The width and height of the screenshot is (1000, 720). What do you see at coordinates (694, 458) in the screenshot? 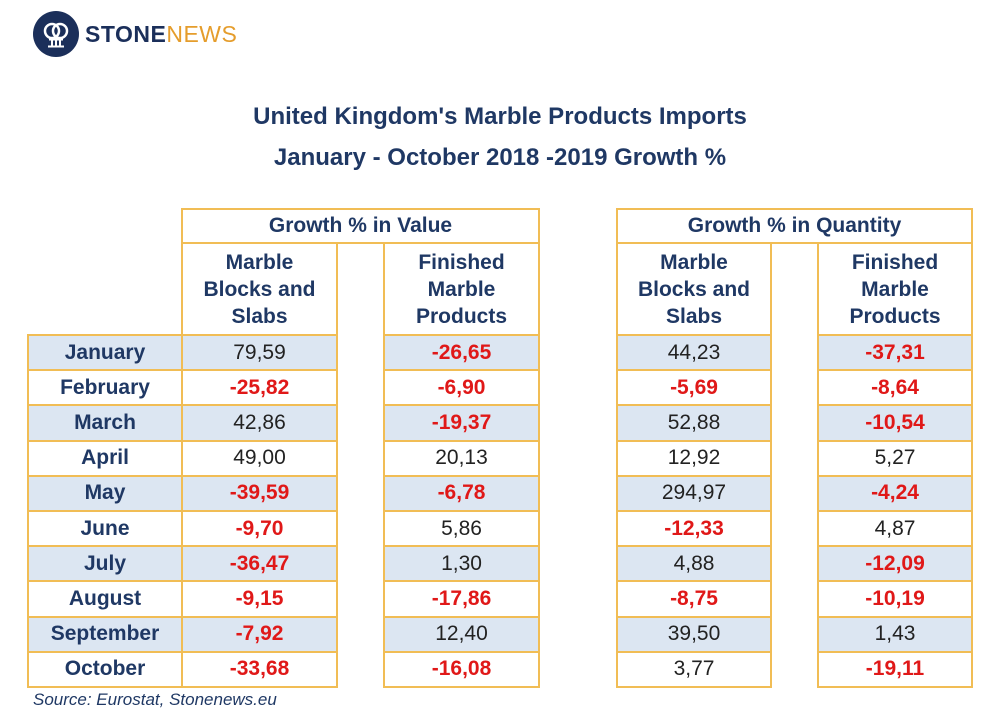
I see `value-cell: 12,92` at bounding box center [694, 458].